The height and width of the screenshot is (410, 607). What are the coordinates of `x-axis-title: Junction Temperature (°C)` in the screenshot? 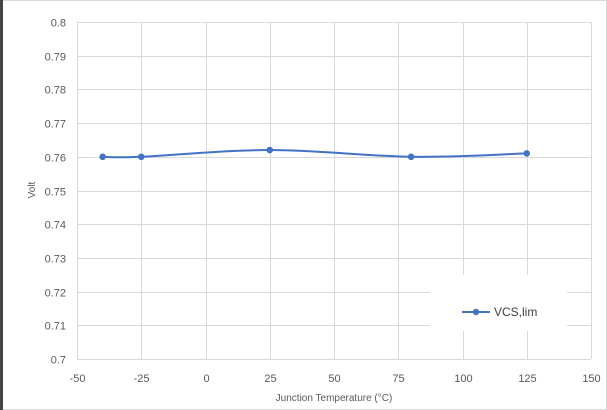 It's located at (334, 398).